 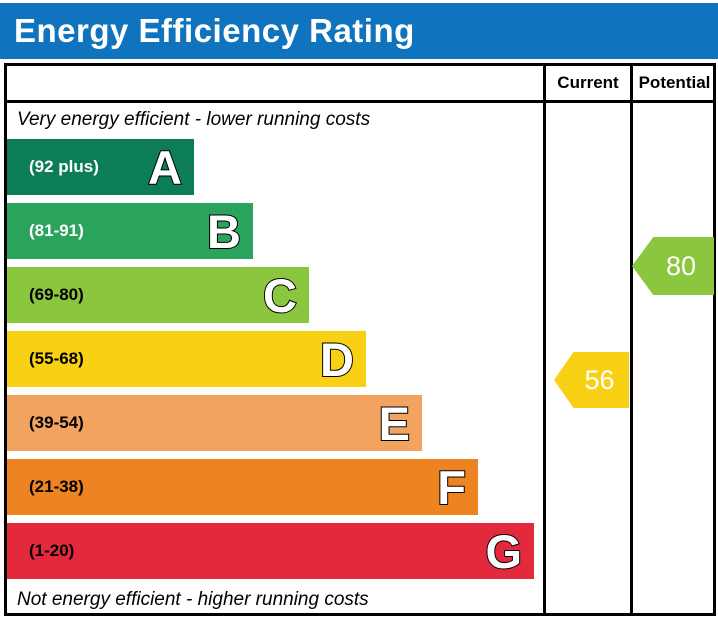 I want to click on band-letter: B, so click(x=224, y=231).